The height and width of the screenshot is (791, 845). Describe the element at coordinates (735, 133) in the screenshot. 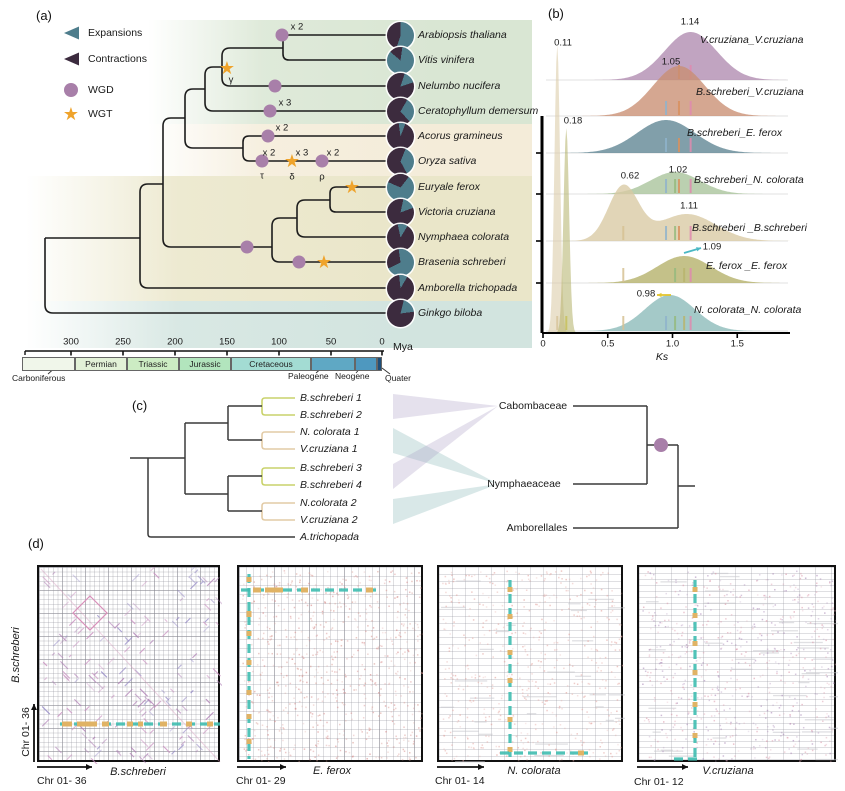

I see `ks-series-label: B.schreberi_E. ferox` at that location.